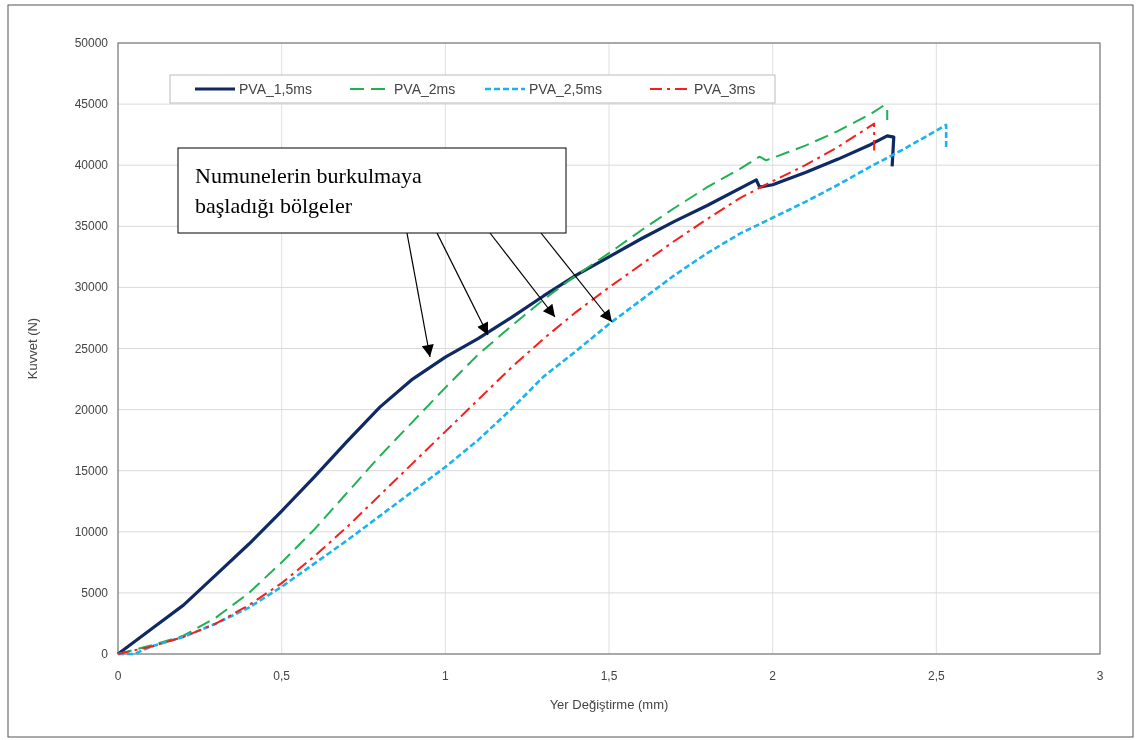 The height and width of the screenshot is (740, 1137). Describe the element at coordinates (565, 89) in the screenshot. I see `legend-label: PVA_2,5ms` at that location.